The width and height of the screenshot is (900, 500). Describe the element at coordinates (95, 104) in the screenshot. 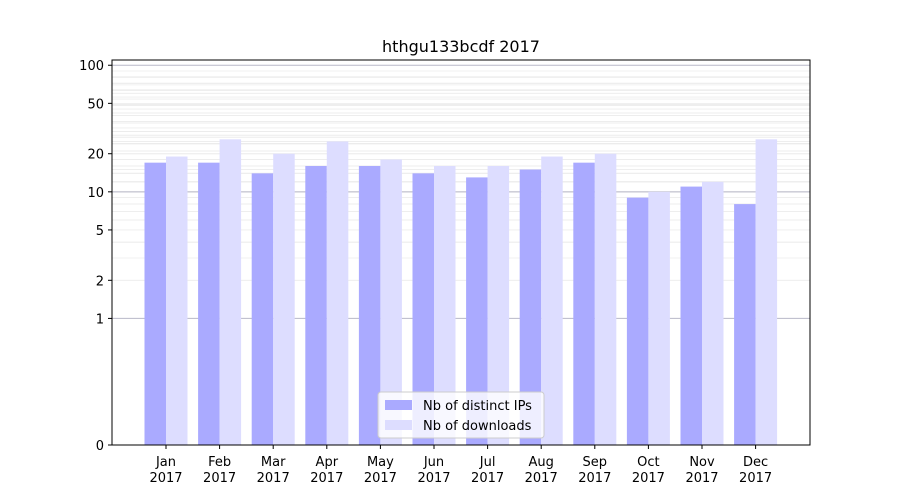

I see `y-tick-label: 50` at that location.